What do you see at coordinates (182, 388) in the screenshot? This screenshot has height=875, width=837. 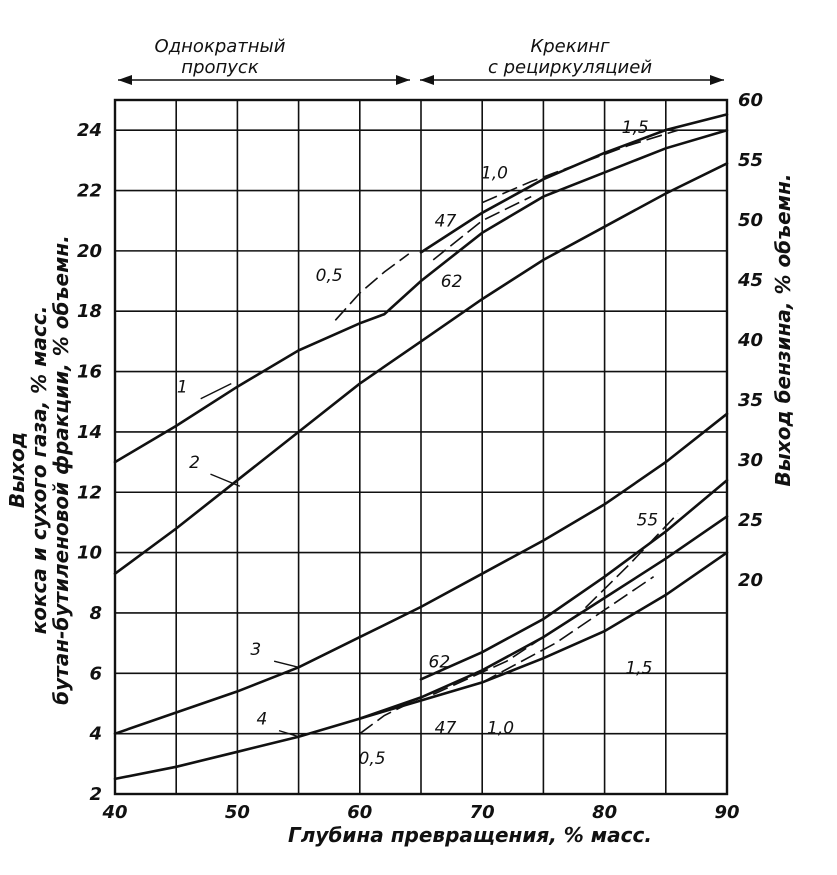 I see `annotation-label: 1` at bounding box center [182, 388].